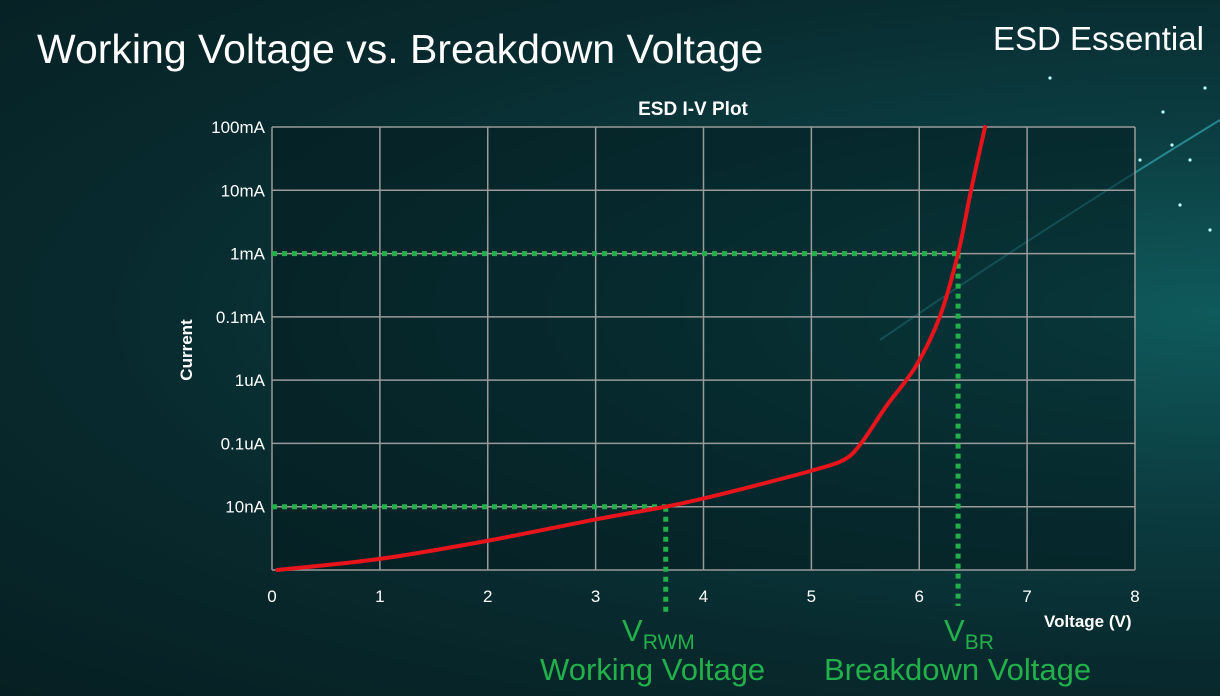 The height and width of the screenshot is (696, 1220). What do you see at coordinates (238, 127) in the screenshot?
I see `y-tick-label: 100mA` at bounding box center [238, 127].